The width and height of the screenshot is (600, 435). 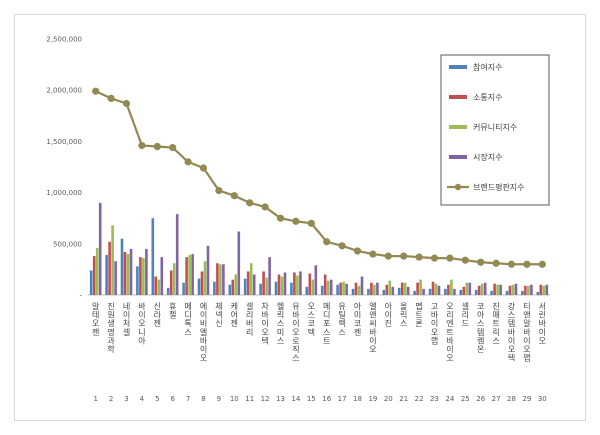 What do you see at coordinates (499, 187) in the screenshot?
I see `legend-label-5: 브랜드평판지수` at bounding box center [499, 187].